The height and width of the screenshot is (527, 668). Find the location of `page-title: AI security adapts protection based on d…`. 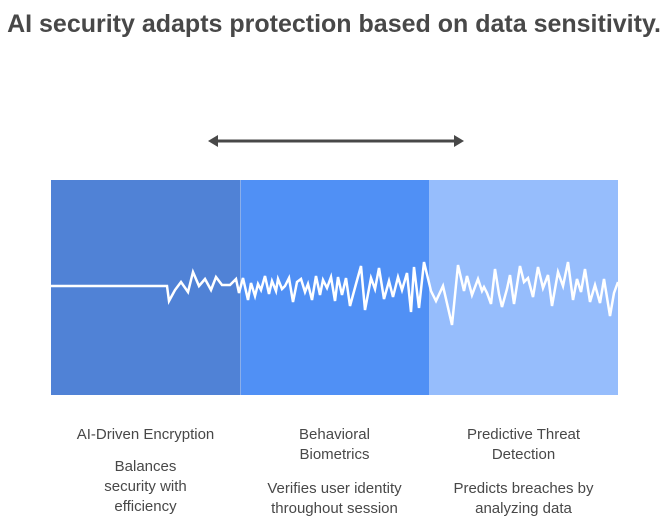

page-title: AI security adapts protection based on d… is located at coordinates (334, 24).